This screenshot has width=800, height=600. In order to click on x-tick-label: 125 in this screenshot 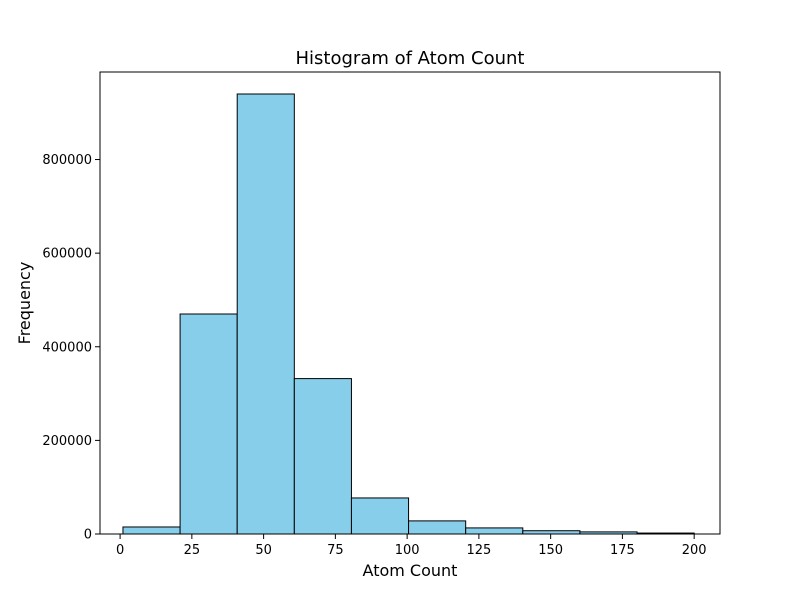, I will do `click(478, 550)`.